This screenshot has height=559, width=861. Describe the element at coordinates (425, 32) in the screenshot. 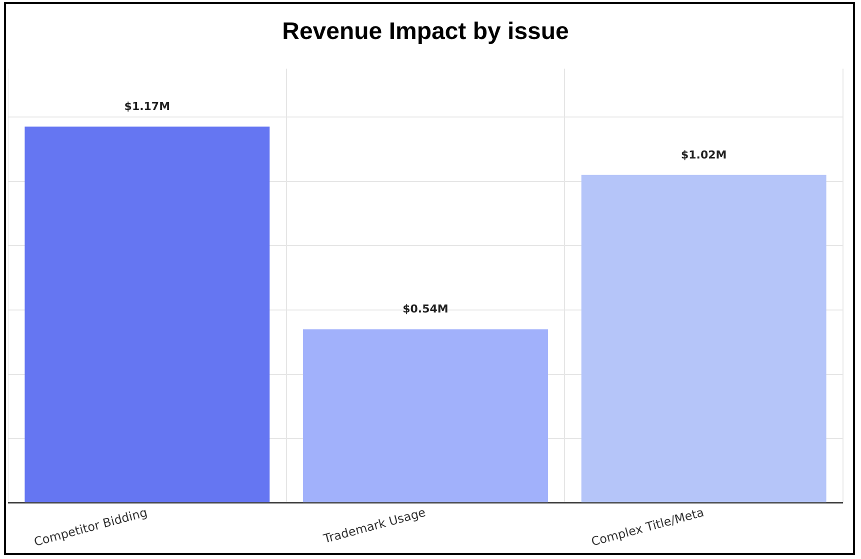

I see `chart-title: Revenue Impact by issue` at that location.